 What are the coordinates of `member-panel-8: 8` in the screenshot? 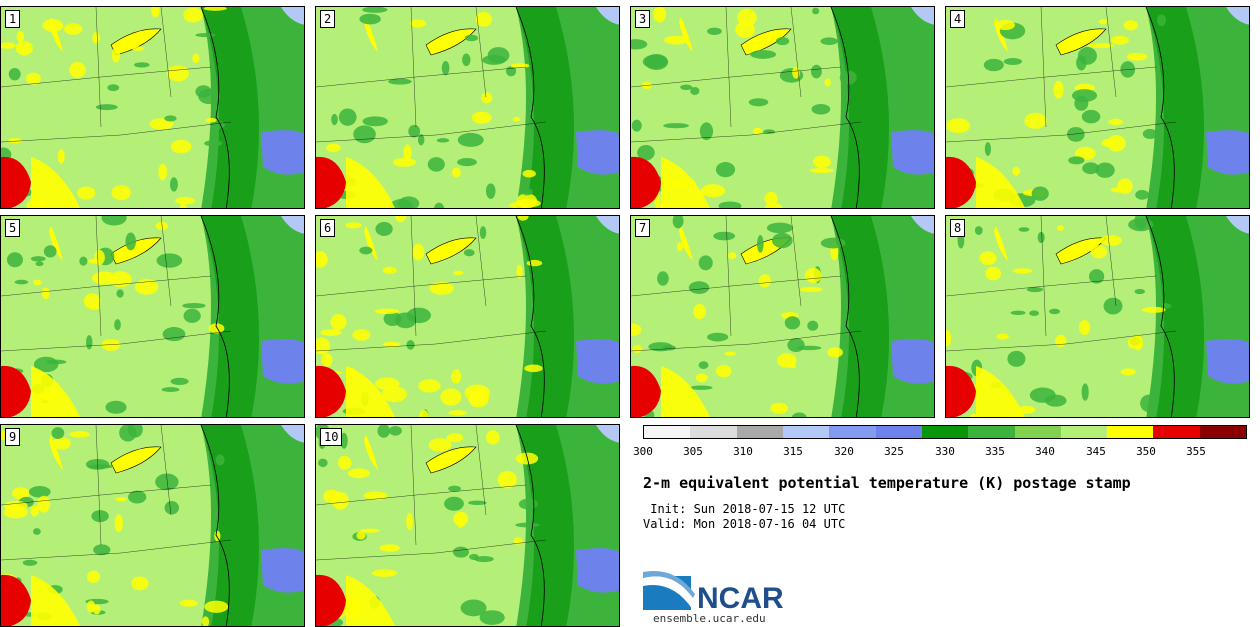 It's located at (1097, 316).